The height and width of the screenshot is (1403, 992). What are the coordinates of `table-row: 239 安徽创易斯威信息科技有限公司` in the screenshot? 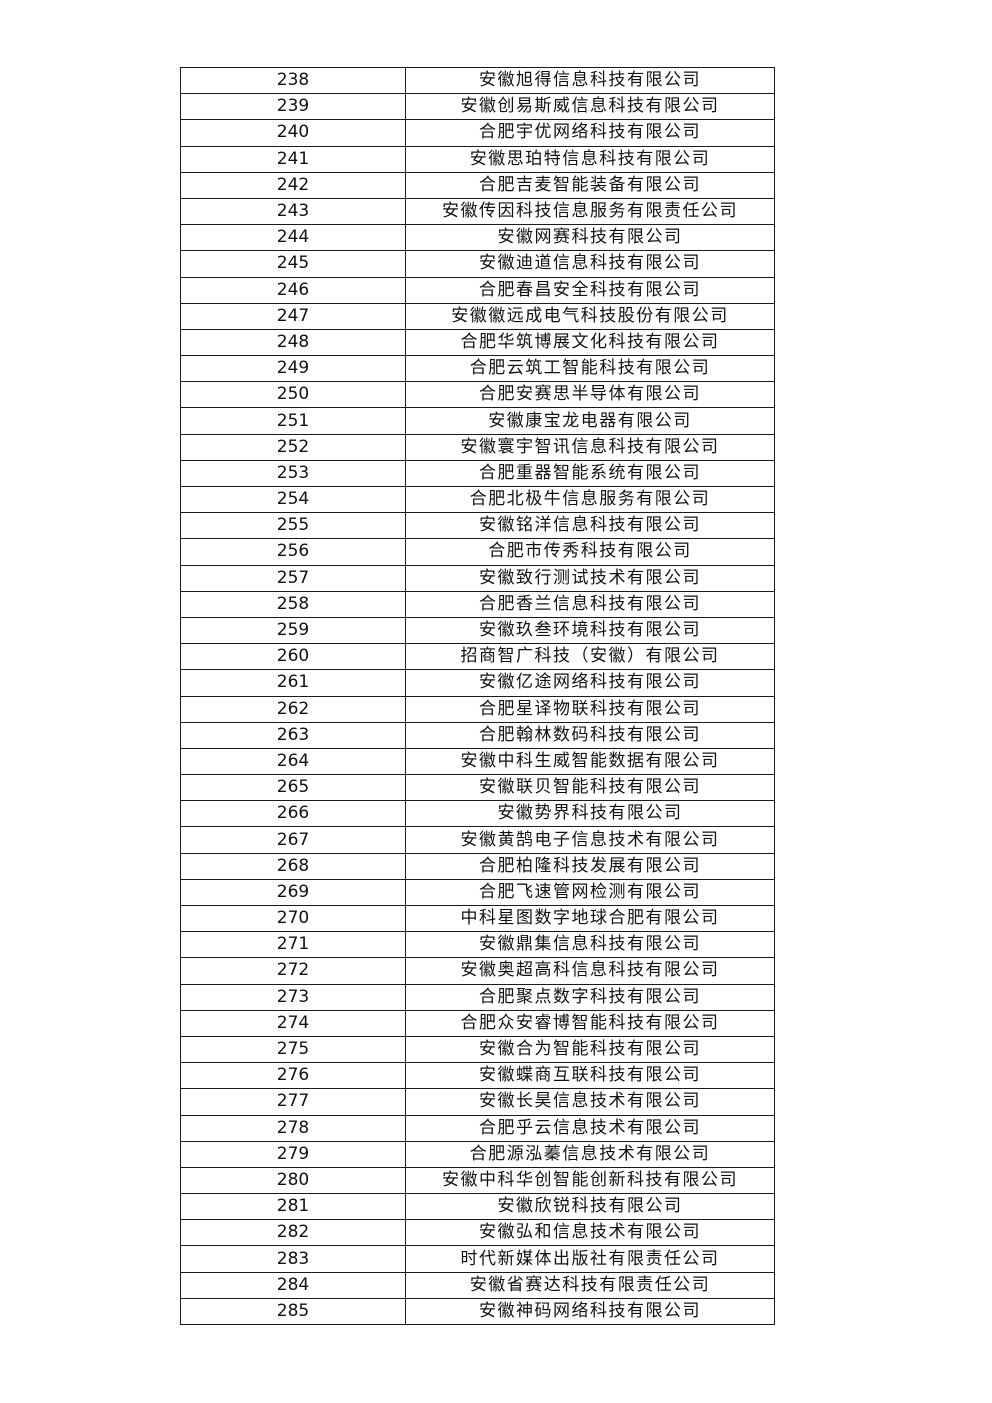 It's located at (477, 107).